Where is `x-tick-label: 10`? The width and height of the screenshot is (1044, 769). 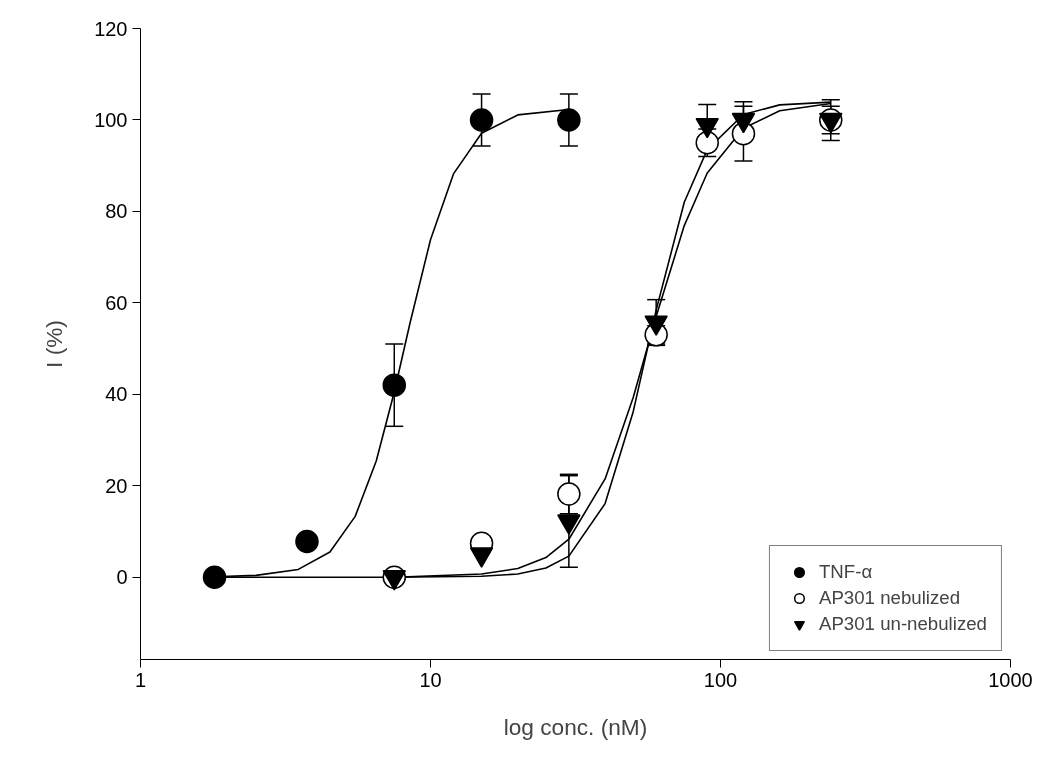 x-tick-label: 10 is located at coordinates (430, 679).